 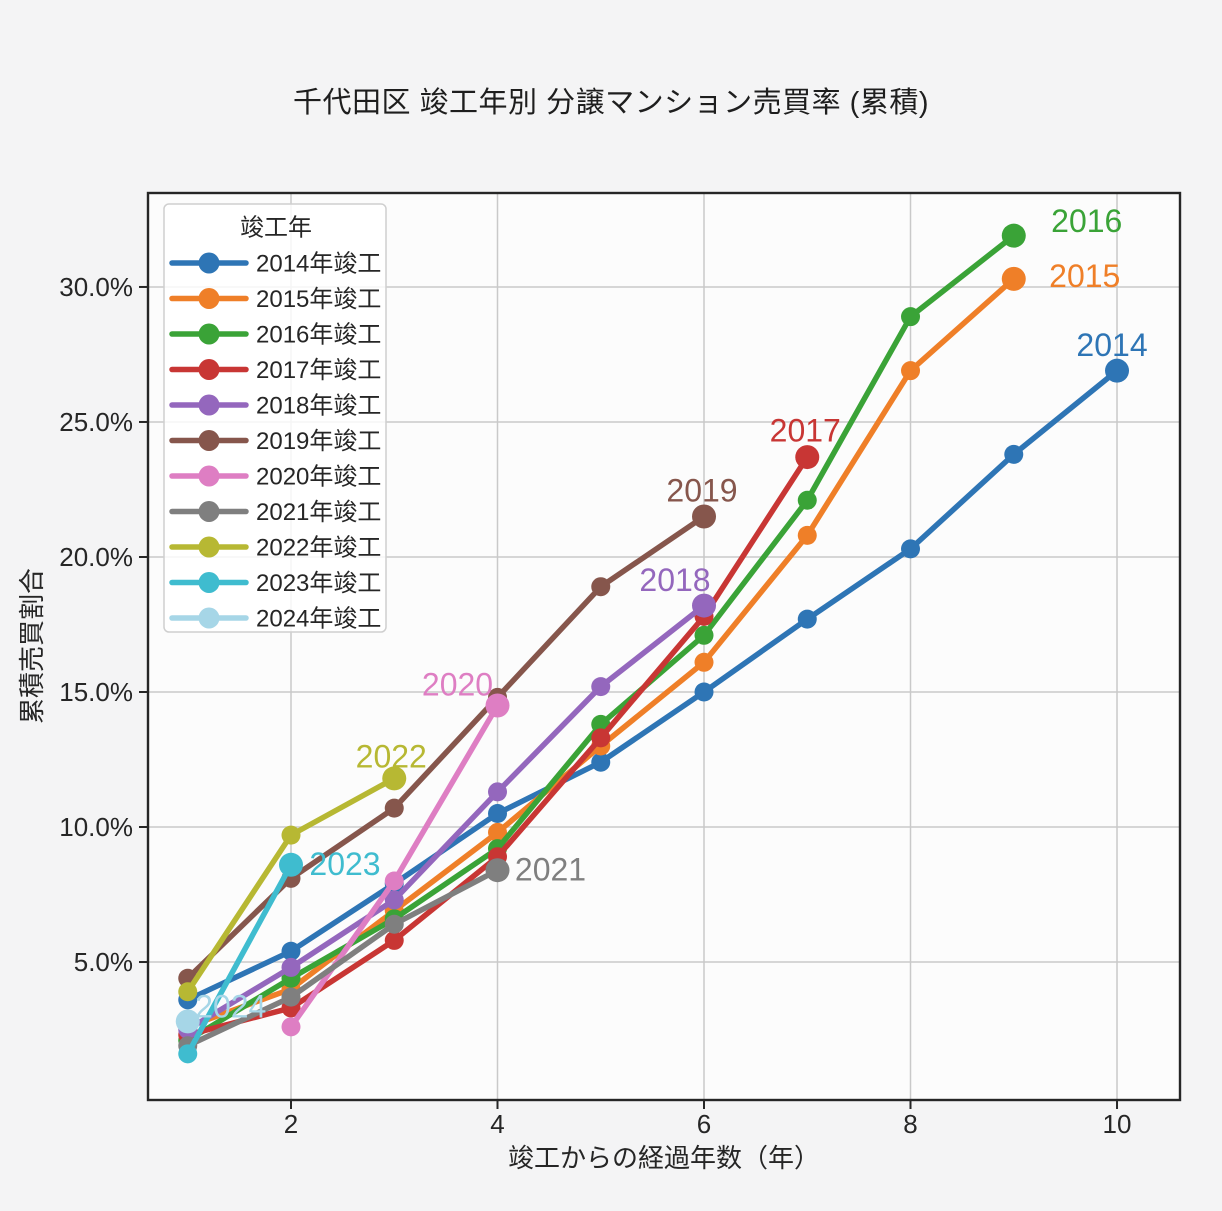 What do you see at coordinates (318, 547) in the screenshot?
I see `legend-item-label: 2022年竣工` at bounding box center [318, 547].